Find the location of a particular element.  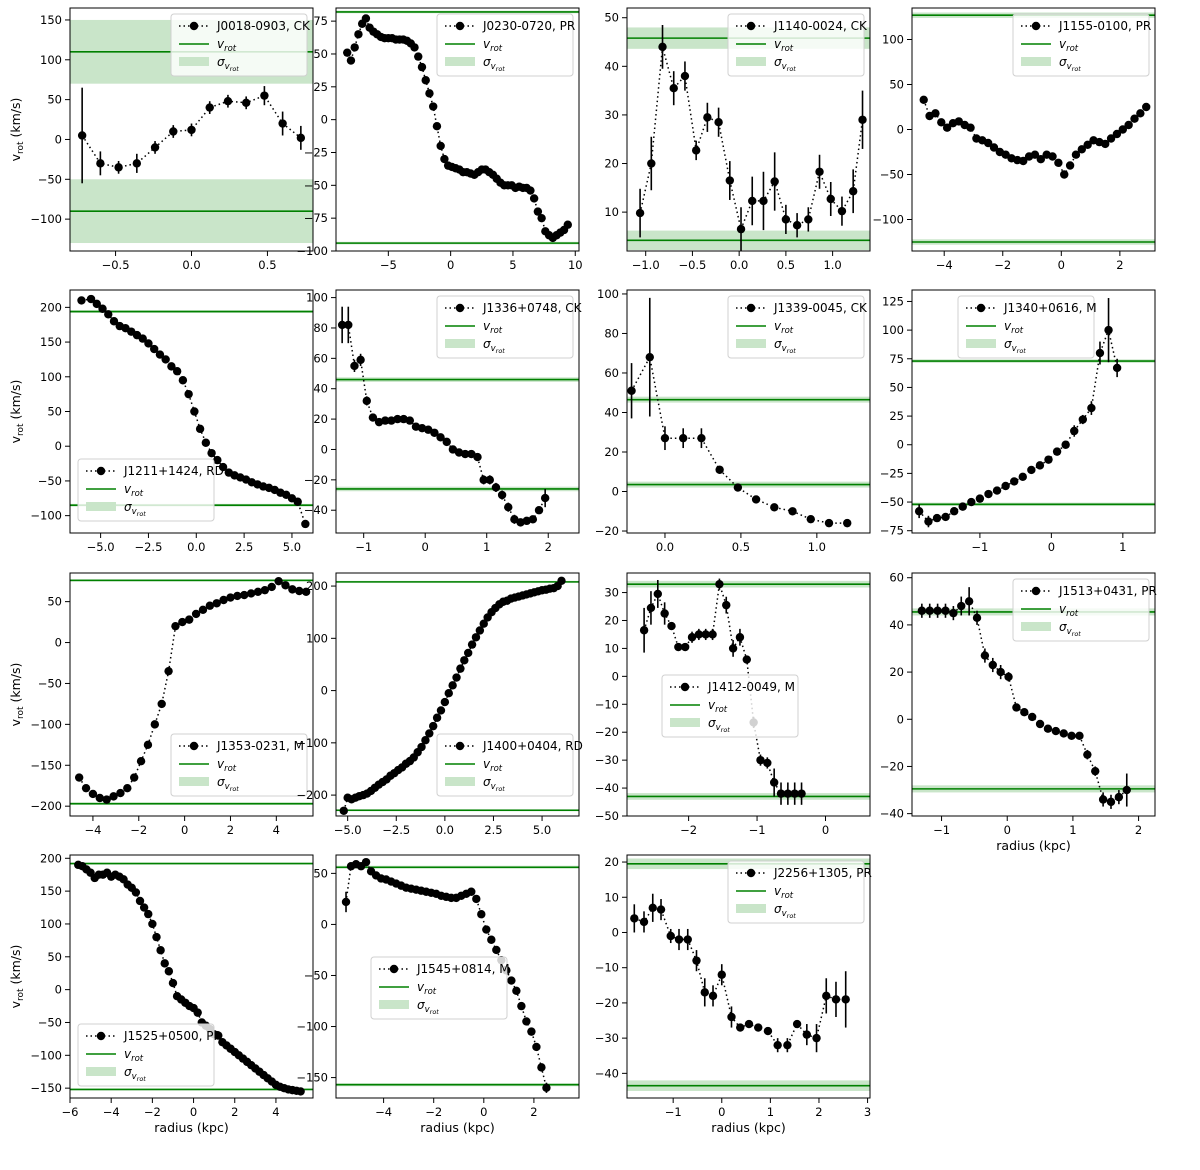

y-tick-label: 20 is located at coordinates (611, 452).